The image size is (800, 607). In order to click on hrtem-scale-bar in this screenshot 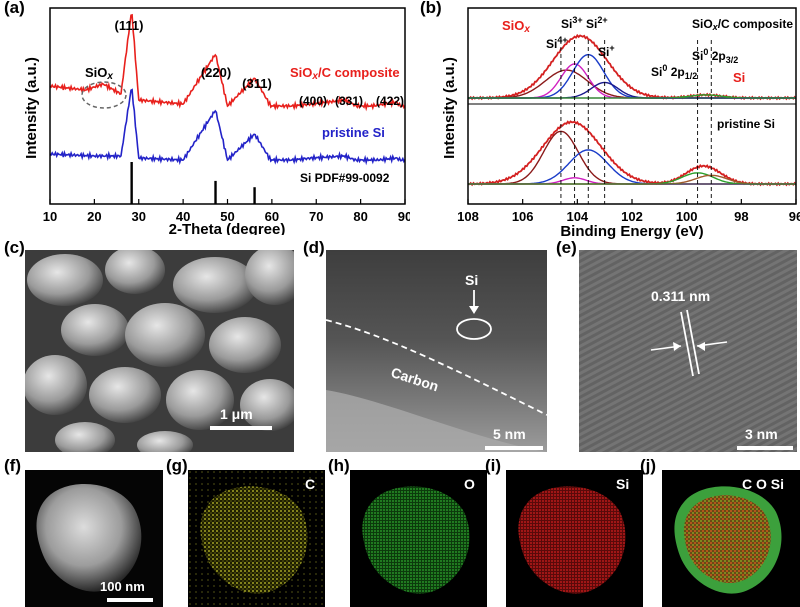, I will do `click(765, 448)`.